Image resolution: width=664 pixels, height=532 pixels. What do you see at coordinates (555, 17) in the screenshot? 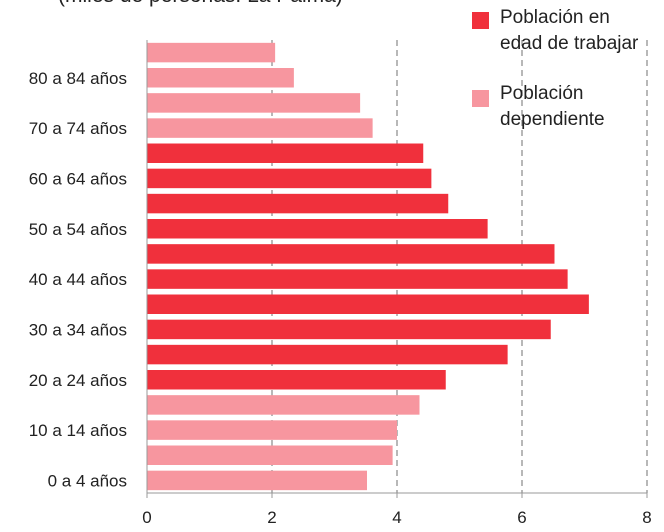
I see `legend-label-working-age-line1: Población en` at bounding box center [555, 17].